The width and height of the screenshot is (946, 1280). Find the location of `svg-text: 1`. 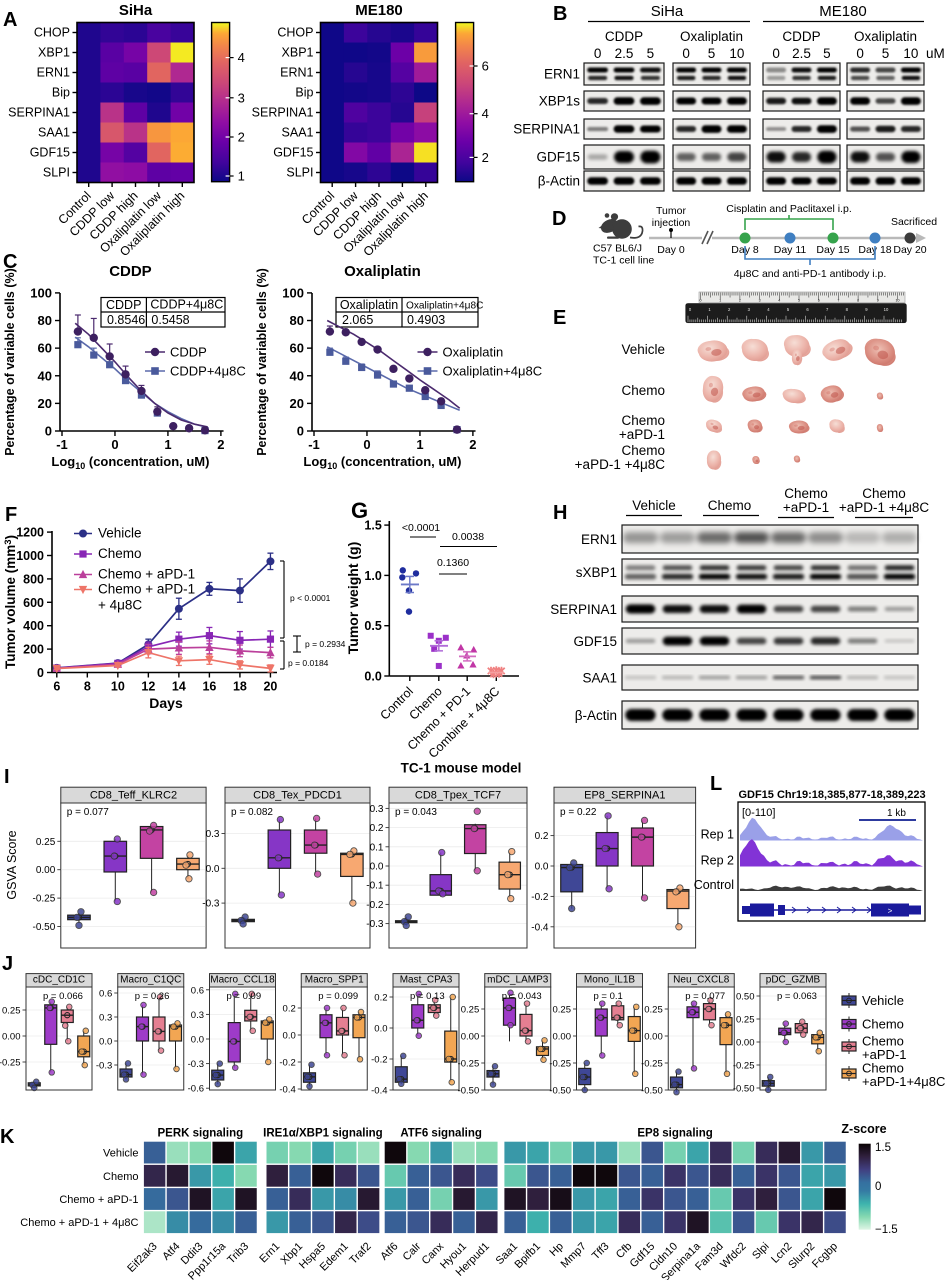

svg-text: 1 is located at coordinates (167, 444).